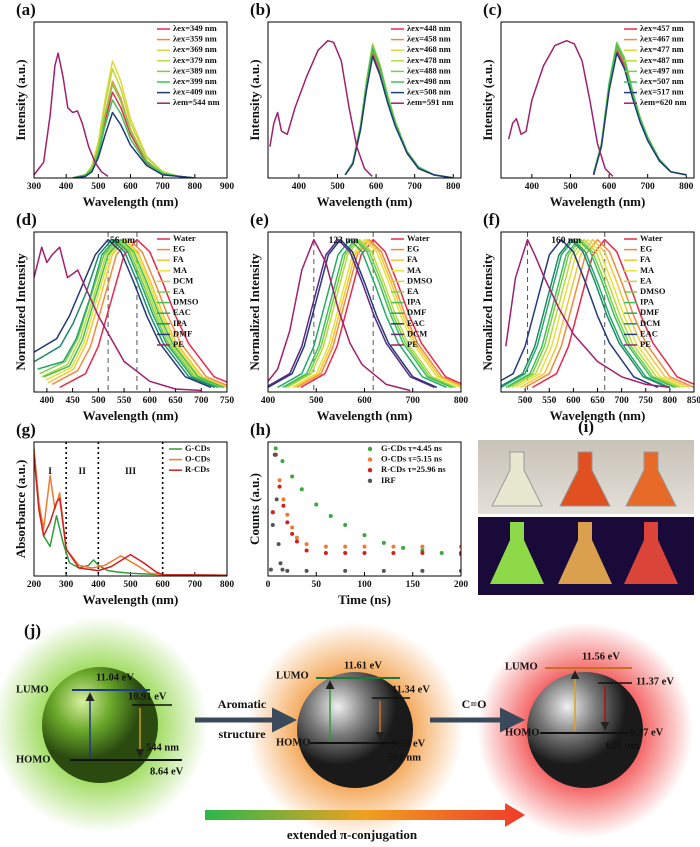  Describe the element at coordinates (662, 39) in the screenshot. I see `legend-label: λex=467 nm` at that location.